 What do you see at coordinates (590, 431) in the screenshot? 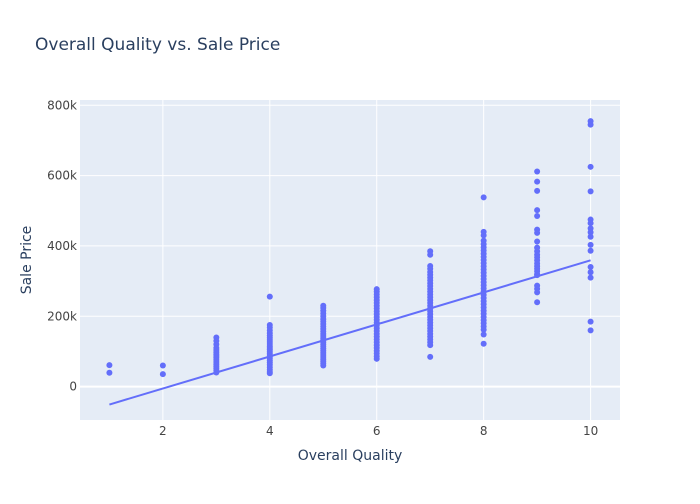
I see `x-tick-label: 10` at bounding box center [590, 431].